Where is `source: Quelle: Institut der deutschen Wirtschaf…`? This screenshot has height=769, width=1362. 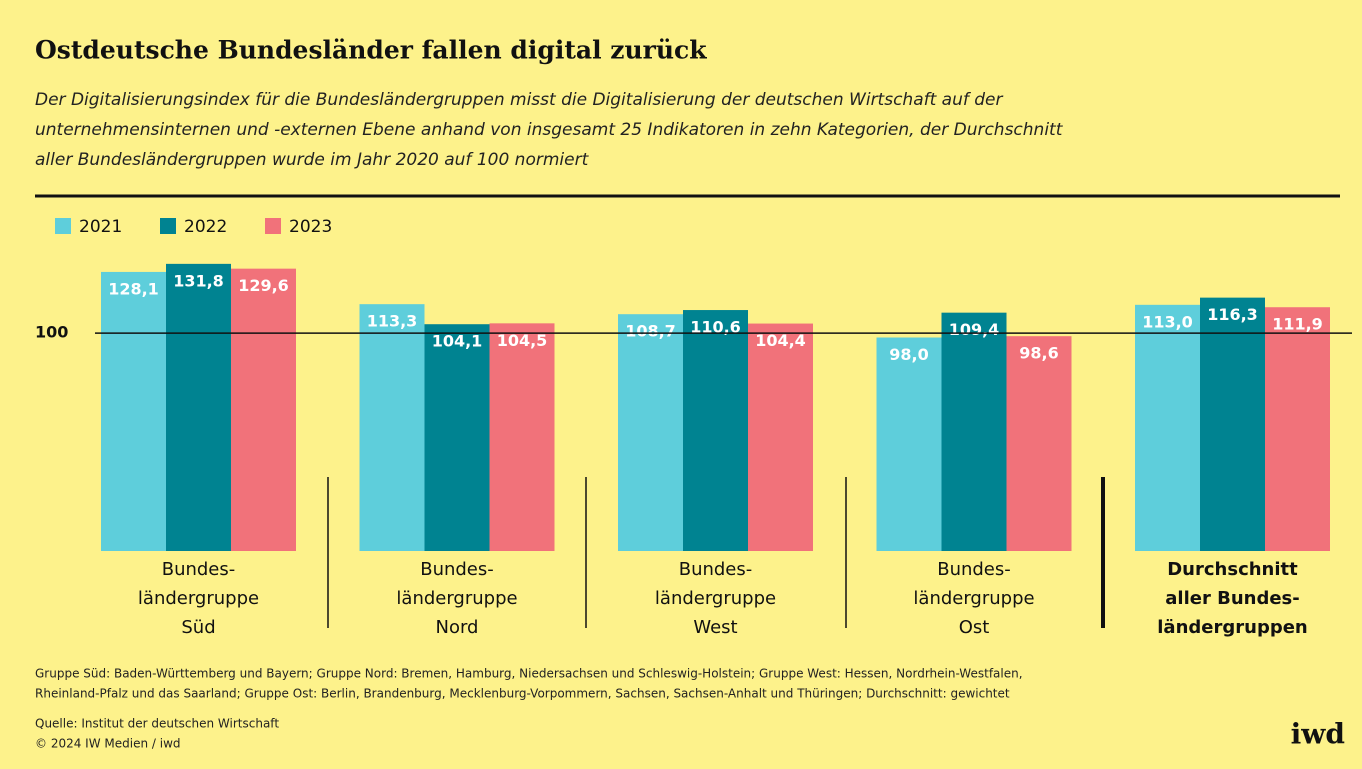
source: Quelle: Institut der deutschen Wirtschaf… is located at coordinates (157, 724).